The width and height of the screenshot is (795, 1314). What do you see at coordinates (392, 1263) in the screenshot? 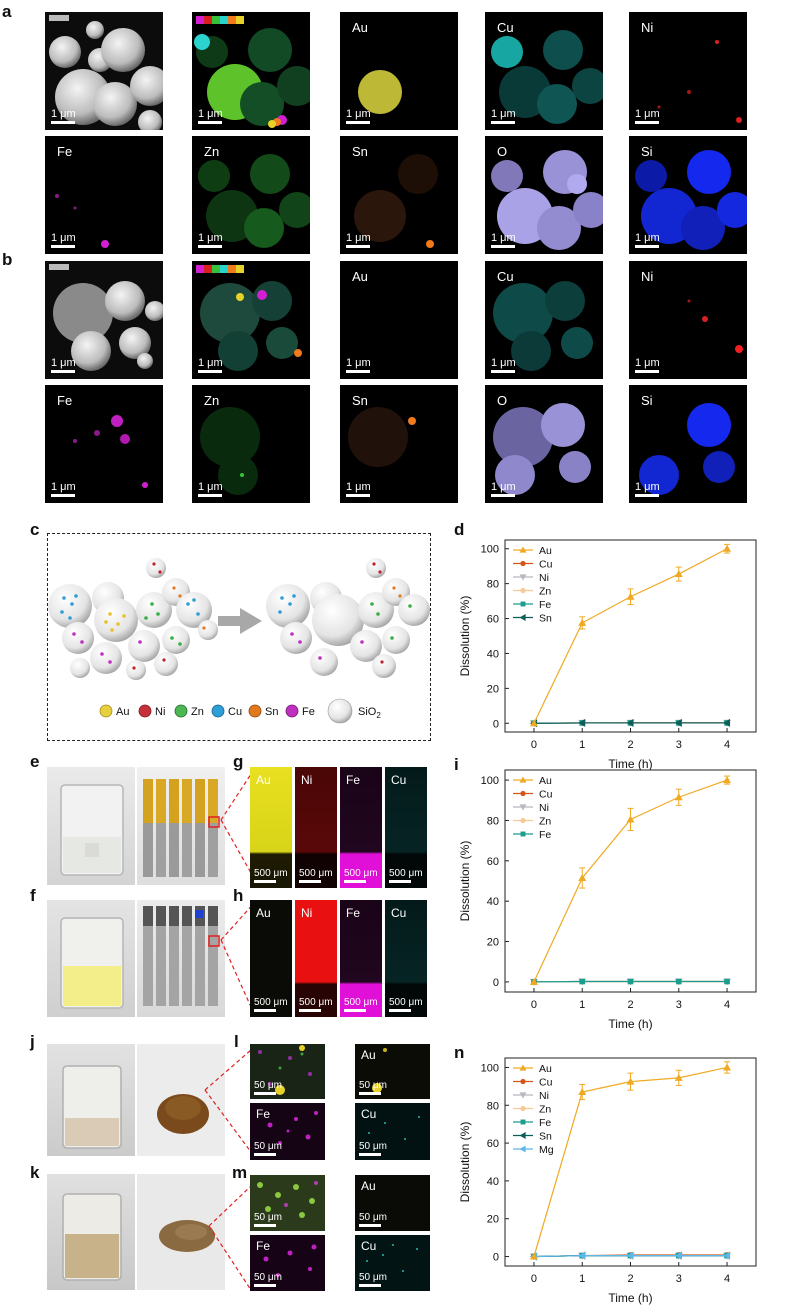
I see `map-m-Cu: Cu 50 μm` at bounding box center [392, 1263].